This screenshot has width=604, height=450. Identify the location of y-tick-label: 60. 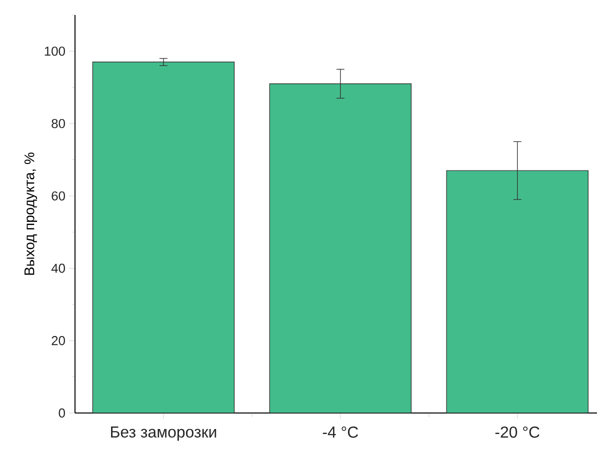
(58, 195).